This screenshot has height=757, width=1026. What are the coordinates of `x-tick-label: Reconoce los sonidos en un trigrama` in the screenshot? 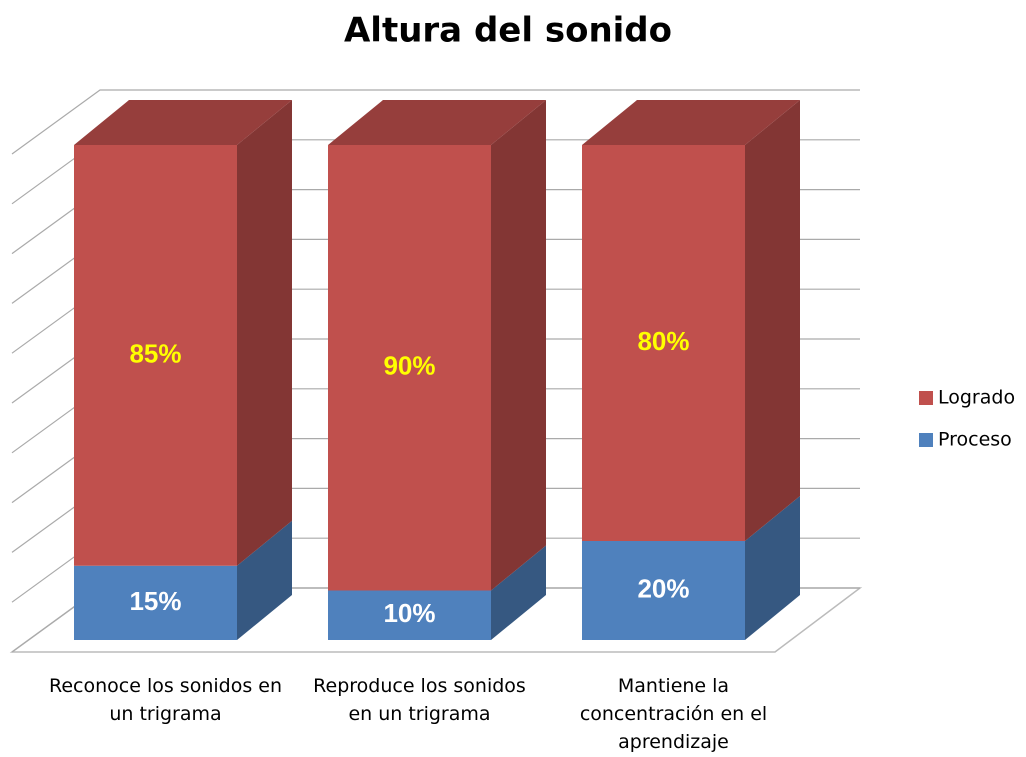 It's located at (165, 700).